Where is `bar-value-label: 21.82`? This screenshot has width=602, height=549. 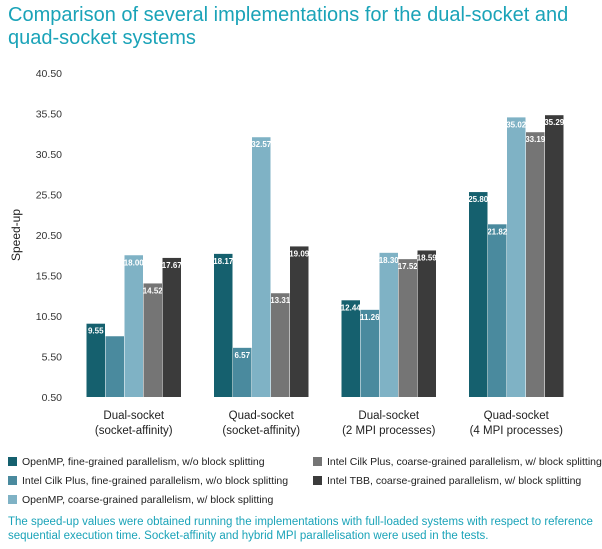 bar-value-label: 21.82 is located at coordinates (497, 231).